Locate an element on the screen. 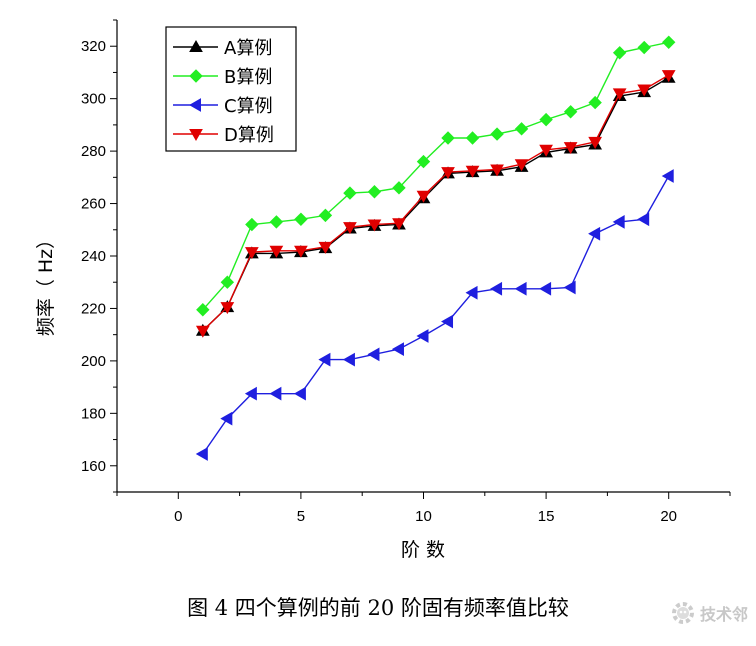  legend-label: D算例 is located at coordinates (249, 135).